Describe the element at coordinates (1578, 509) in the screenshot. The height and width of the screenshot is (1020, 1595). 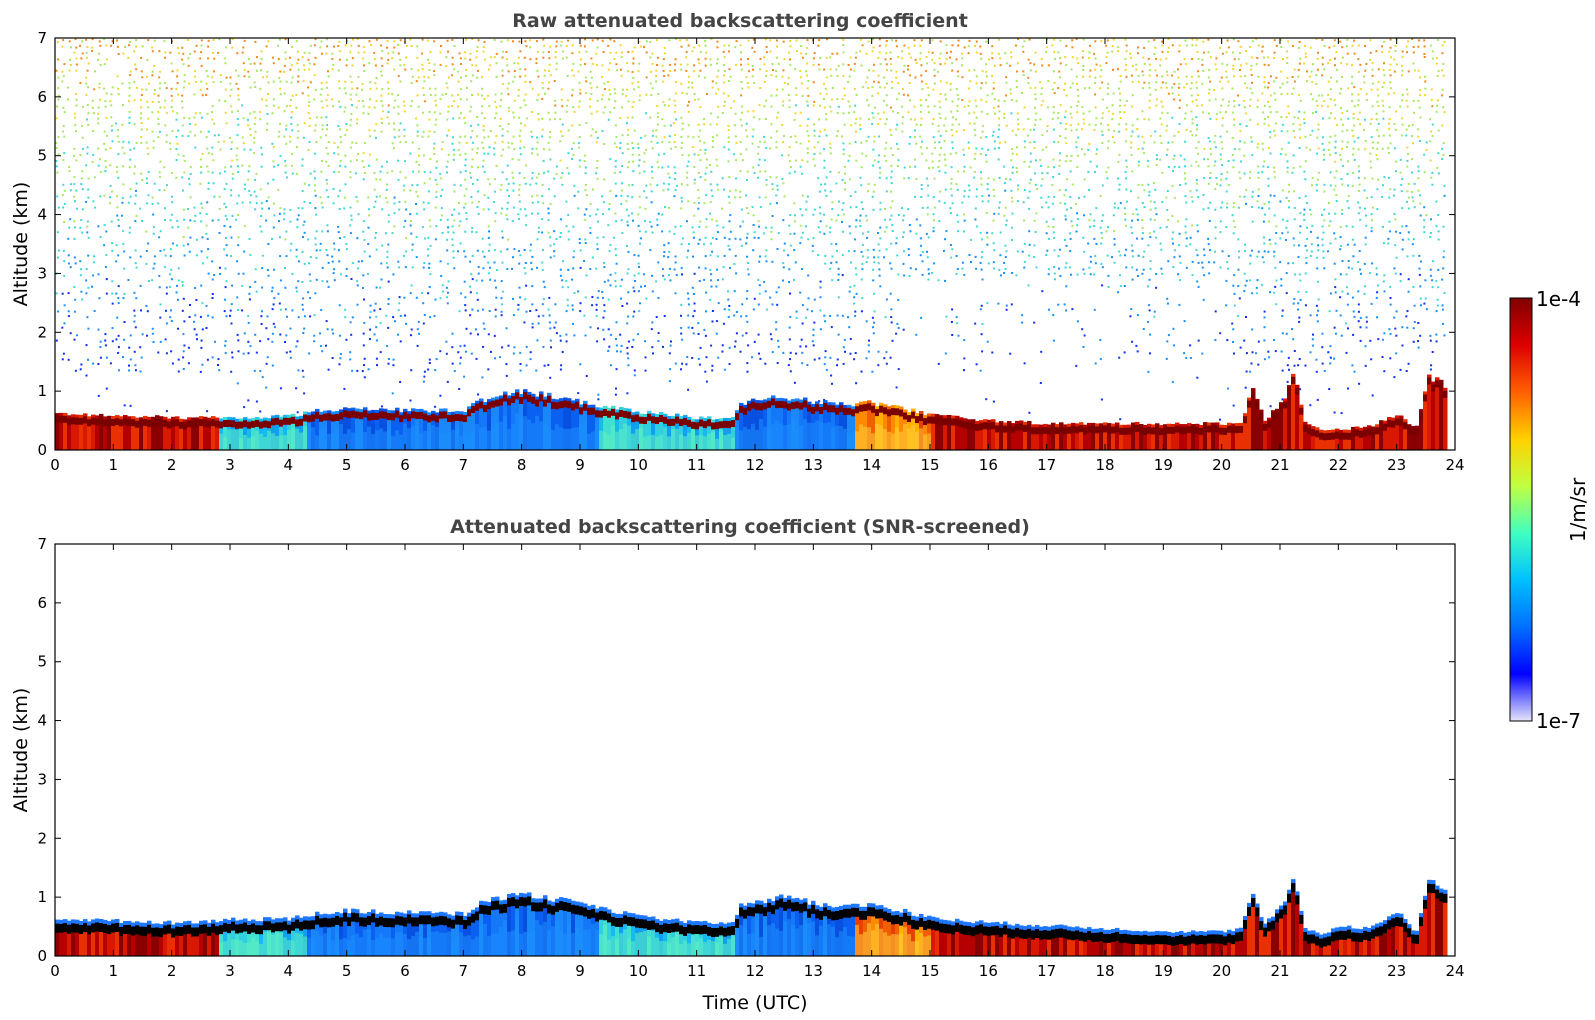
I see `colorbar-unit-label: 1/m/sr` at that location.